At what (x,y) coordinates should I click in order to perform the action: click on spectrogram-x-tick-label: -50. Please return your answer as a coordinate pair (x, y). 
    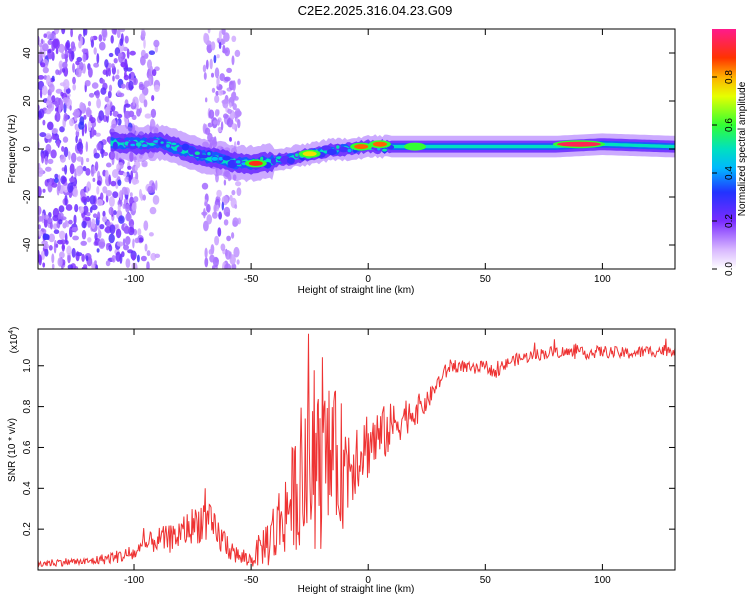
    Looking at the image, I should click on (251, 279).